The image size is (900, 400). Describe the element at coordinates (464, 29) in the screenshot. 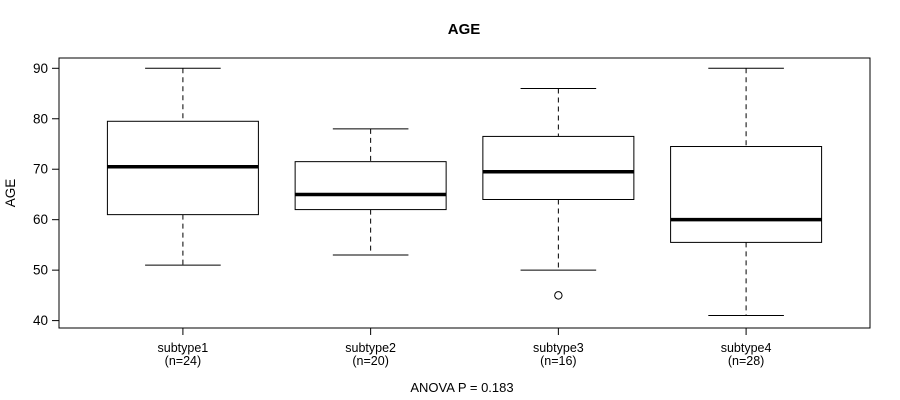

I see `chart-title: AGE` at that location.